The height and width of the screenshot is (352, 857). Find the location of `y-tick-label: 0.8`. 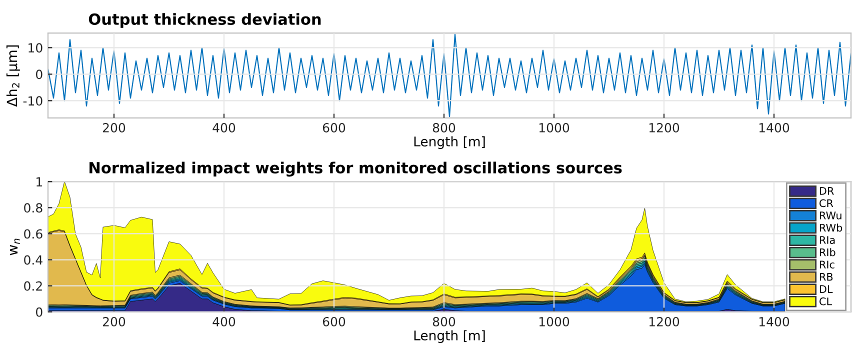

y-tick-label: 0.8 is located at coordinates (33, 208).